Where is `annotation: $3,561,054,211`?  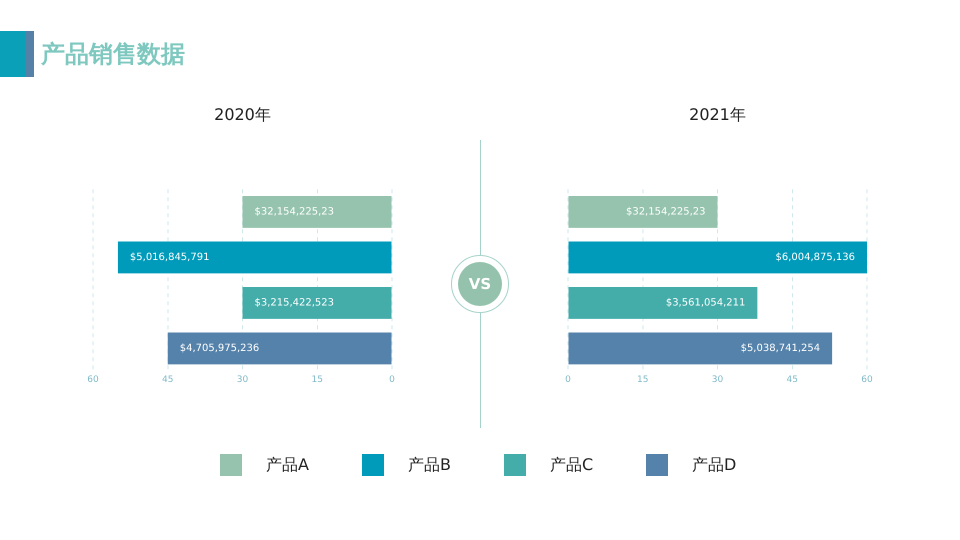 annotation: $3,561,054,211 is located at coordinates (706, 303).